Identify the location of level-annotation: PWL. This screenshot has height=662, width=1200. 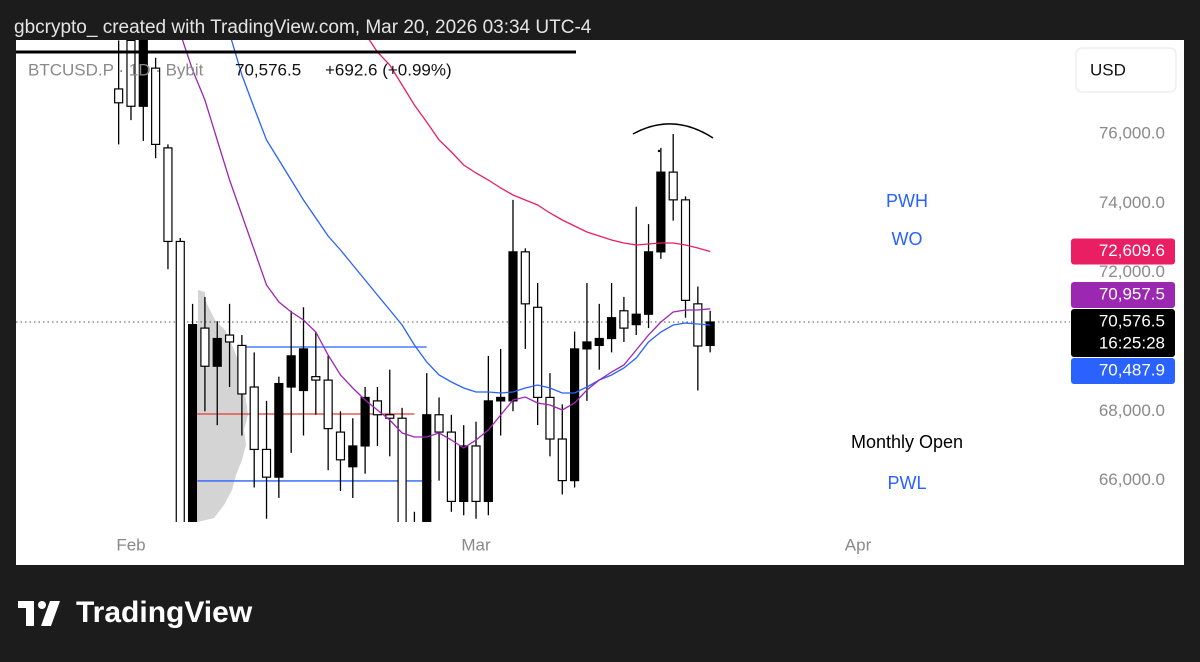
(906, 483).